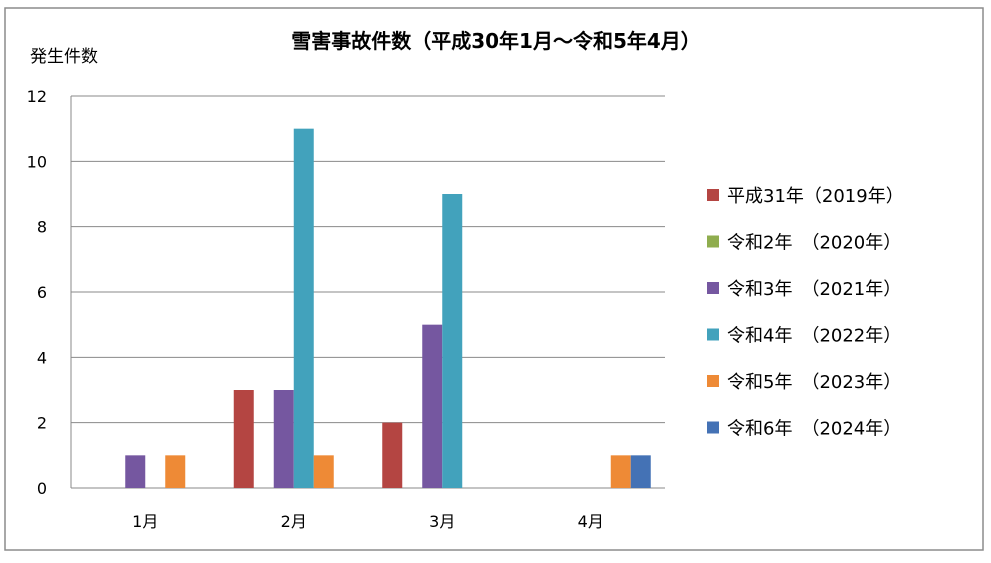 This screenshot has height=563, width=991. I want to click on legend-label: 令和6年 （2024年）, so click(814, 429).